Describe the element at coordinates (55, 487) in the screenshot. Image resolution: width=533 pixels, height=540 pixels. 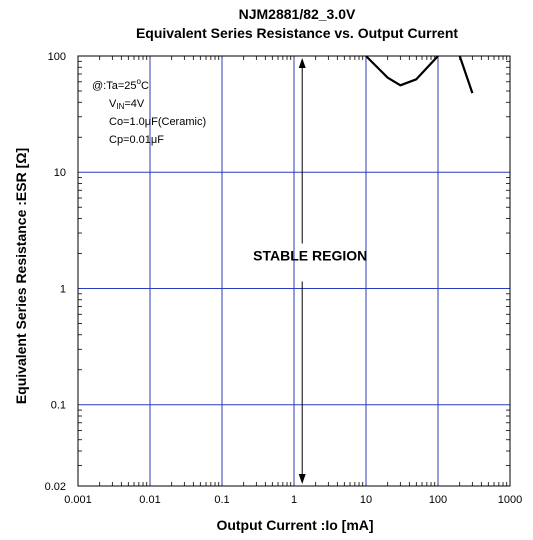
I see `y-tick-label: 0.02` at that location.